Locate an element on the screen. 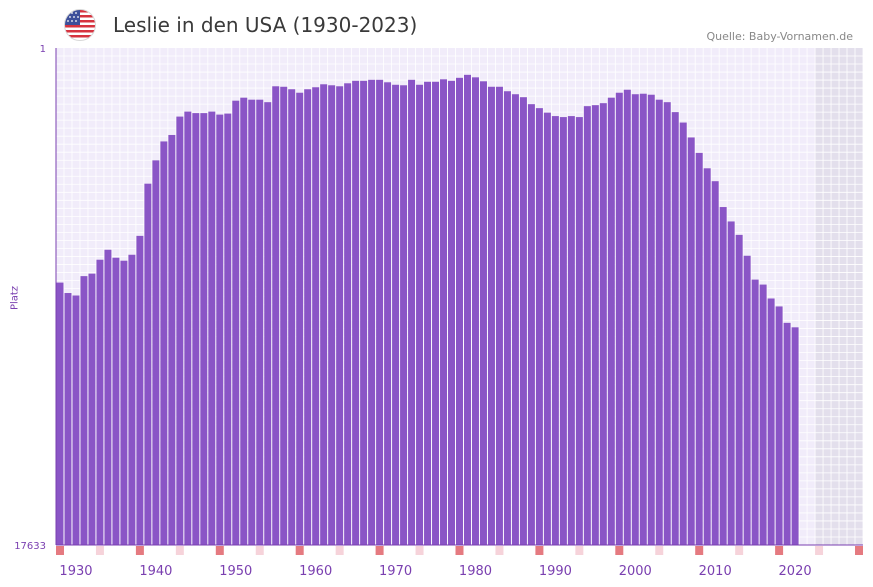 This screenshot has width=873, height=587. bar-2004 is located at coordinates (667, 323).